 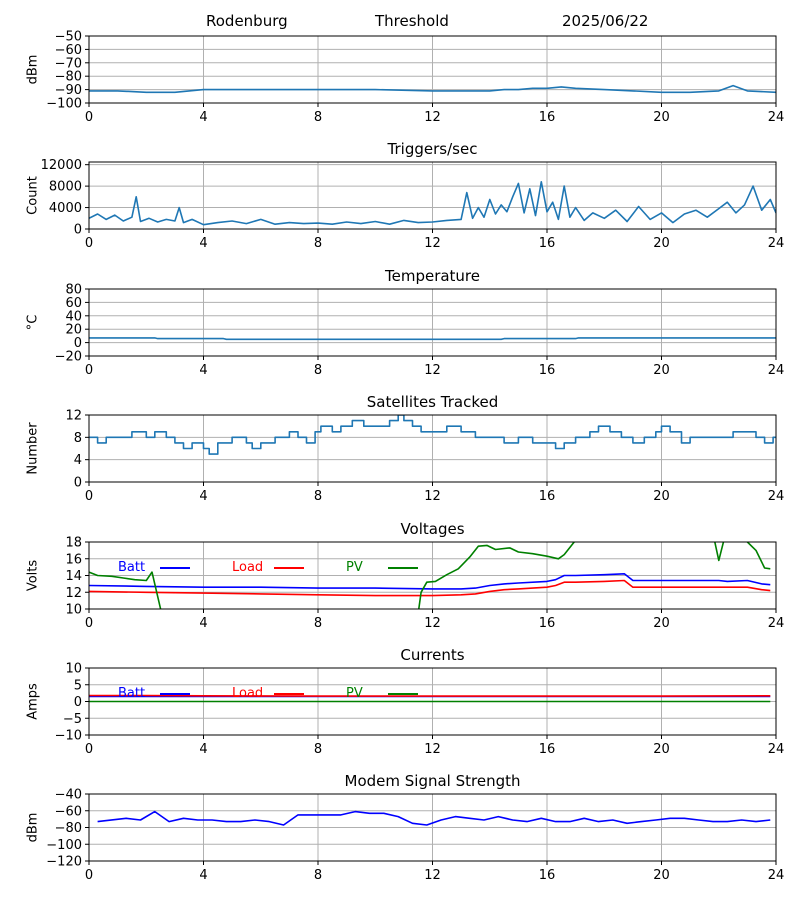 What do you see at coordinates (68, 37) in the screenshot?
I see `y-tick-label: −50` at bounding box center [68, 37].